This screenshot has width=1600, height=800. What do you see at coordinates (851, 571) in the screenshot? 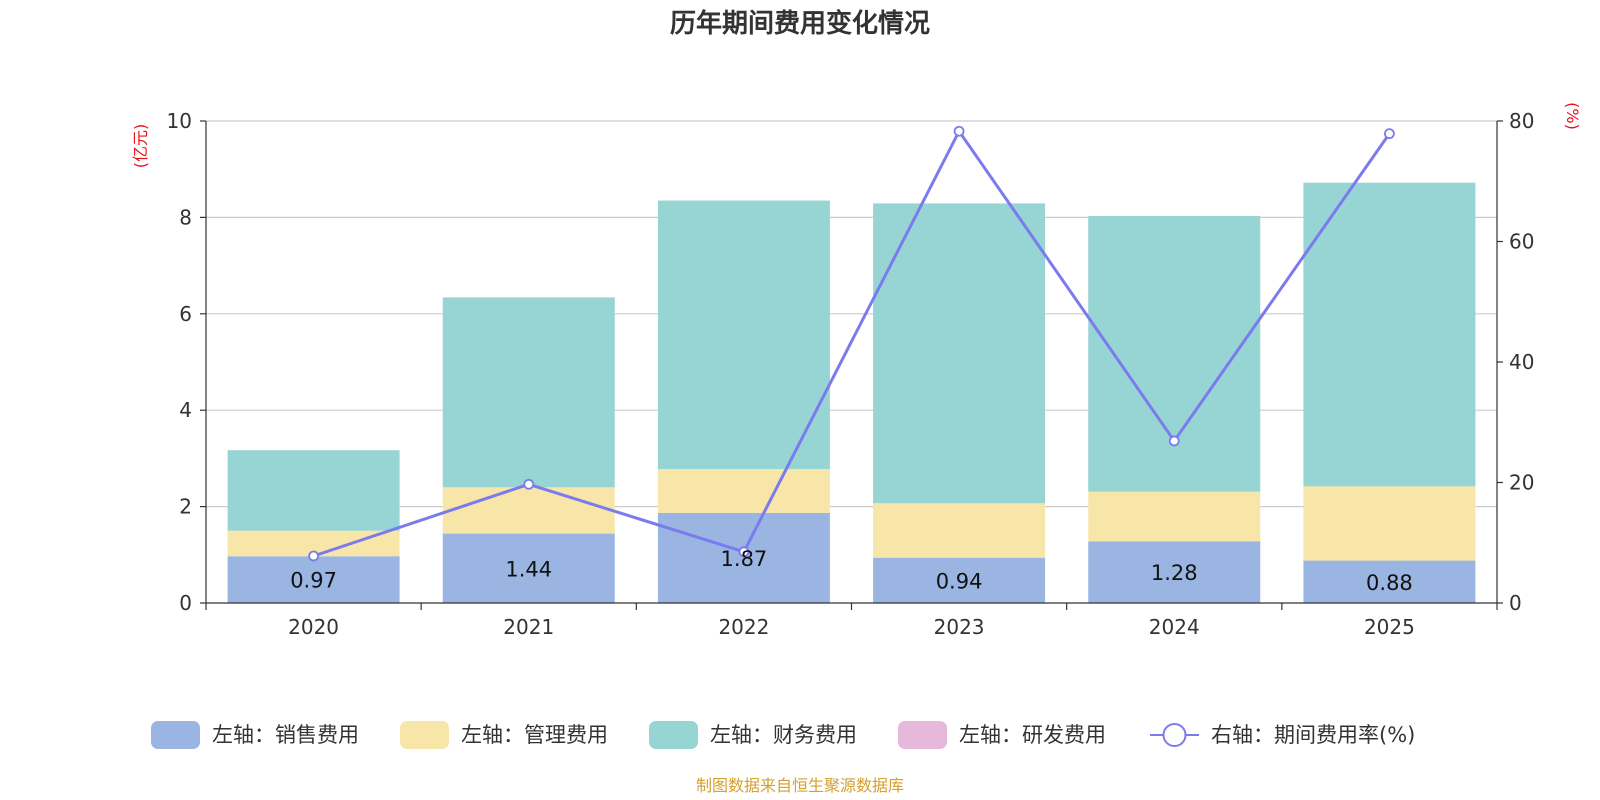
I see `data-labels: 0.97 1.44 1.87 0.94 1.28 0.88` at bounding box center [851, 571].